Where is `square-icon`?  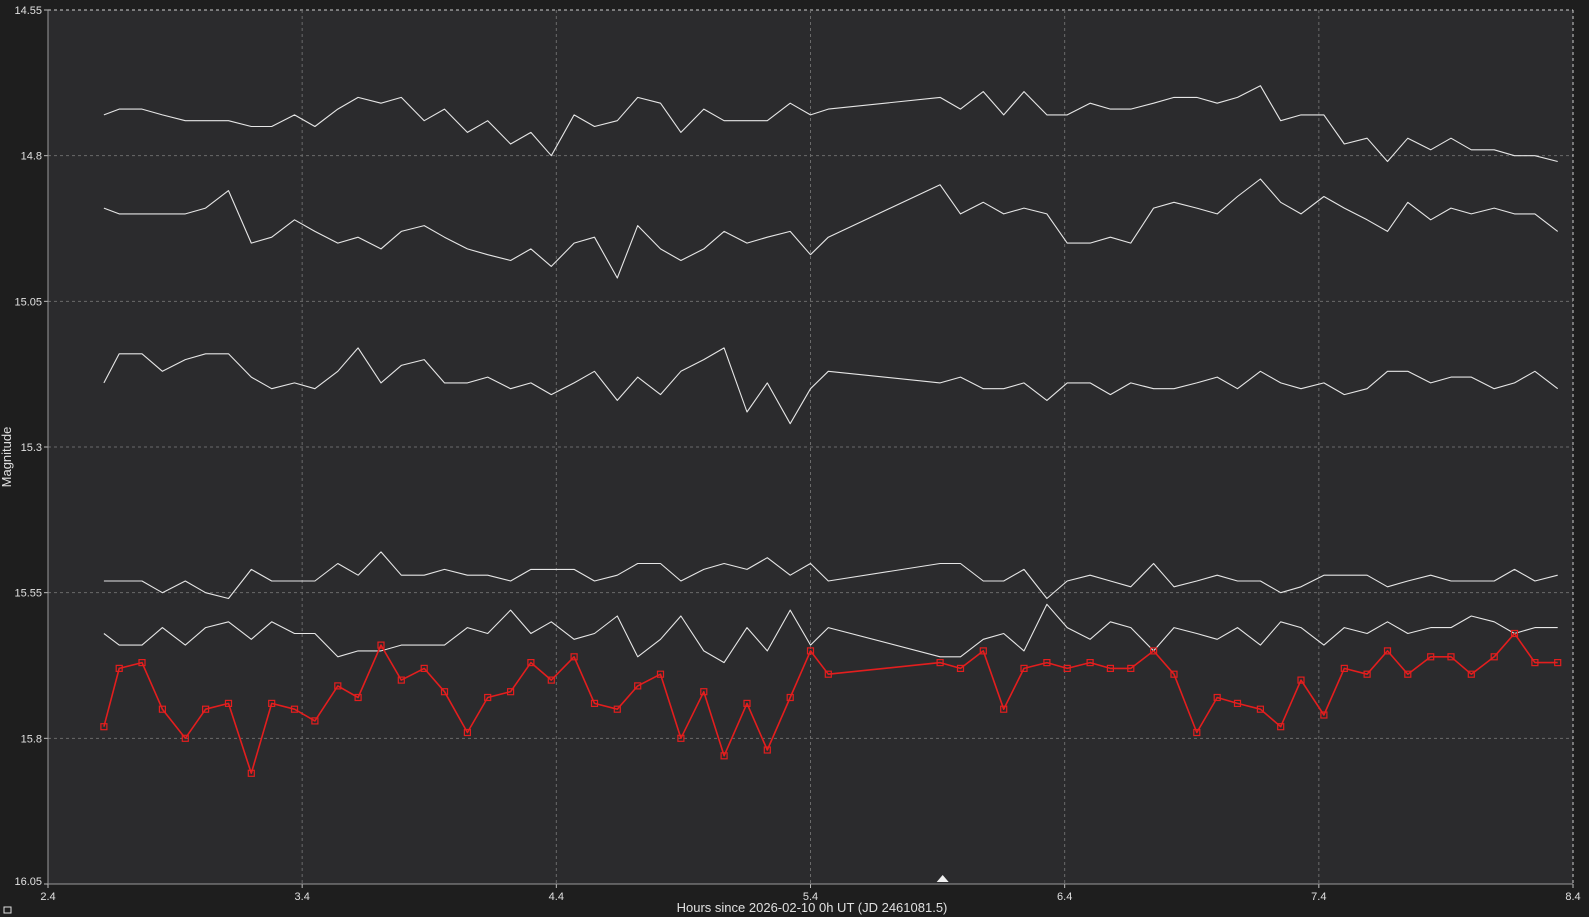
square-icon is located at coordinates (7, 910).